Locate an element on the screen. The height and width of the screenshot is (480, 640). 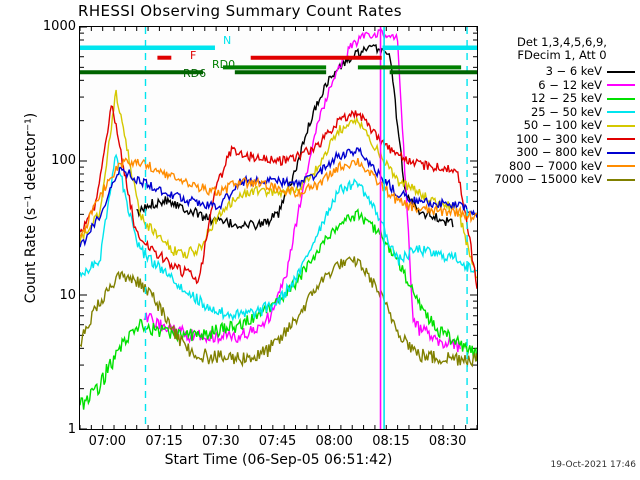
x-tick-label: 08:30 is located at coordinates (447, 441).